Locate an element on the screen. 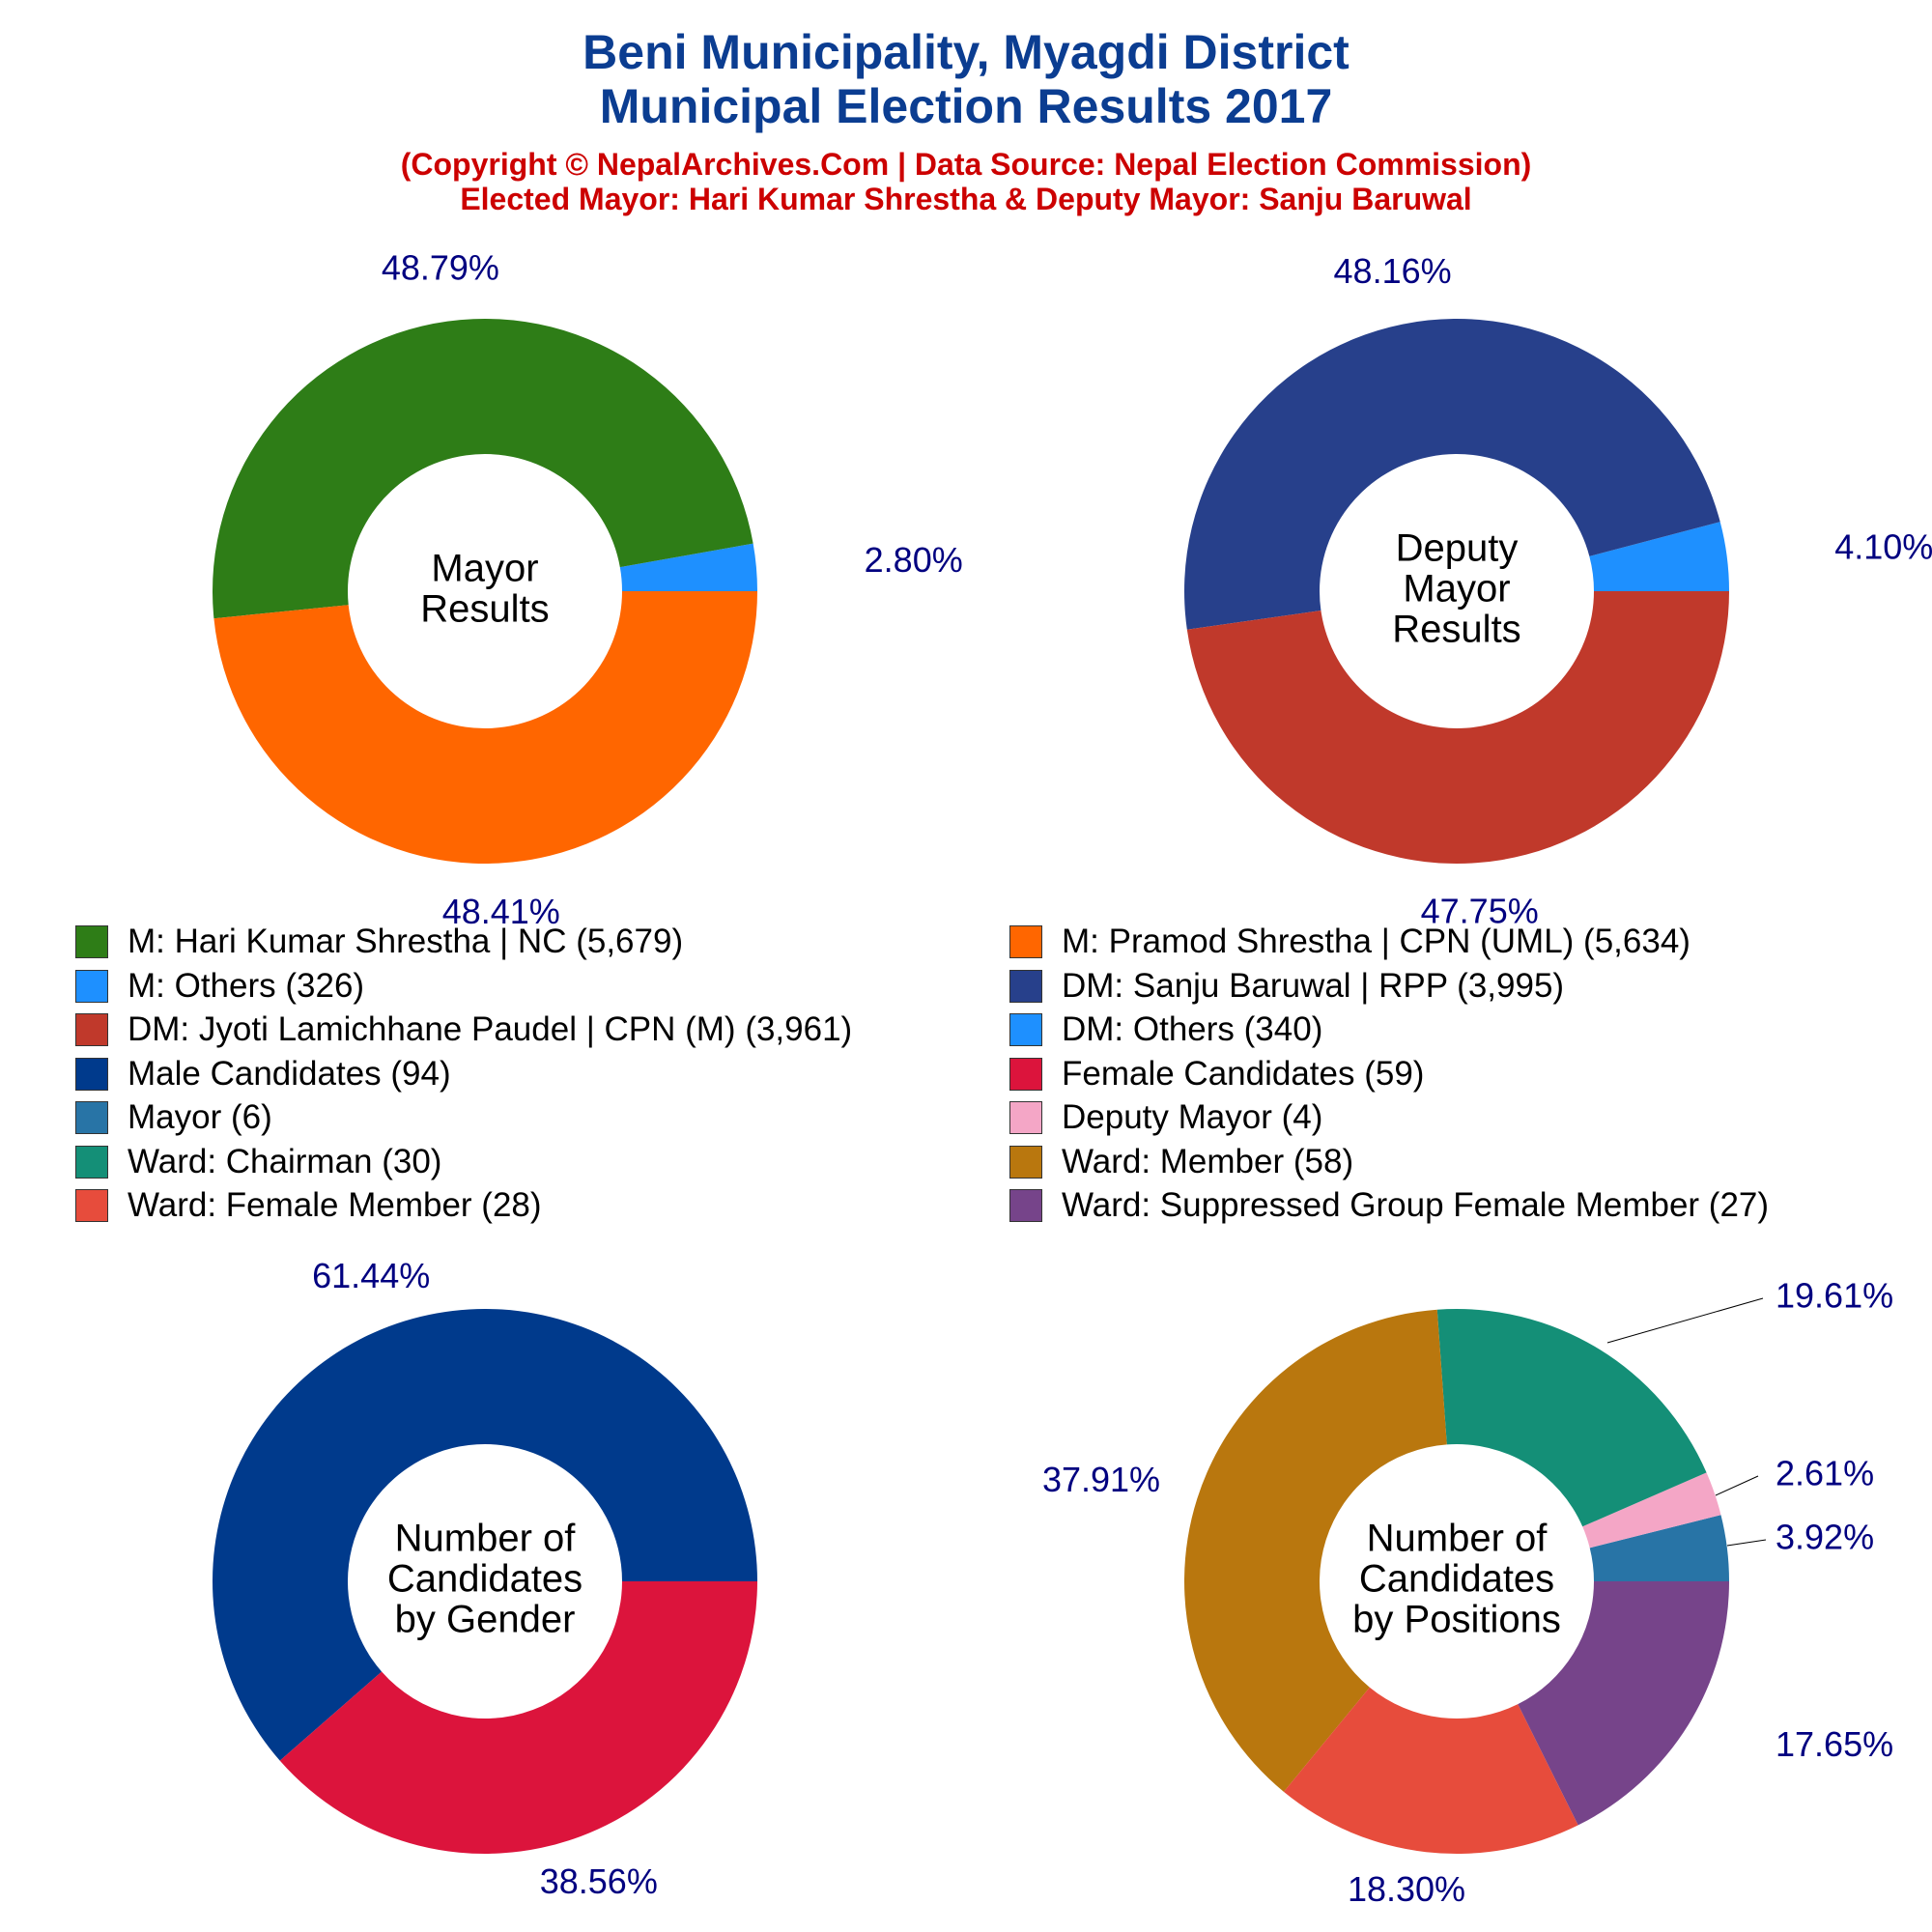  legend-label: Male Candidates (94) is located at coordinates (289, 1073).